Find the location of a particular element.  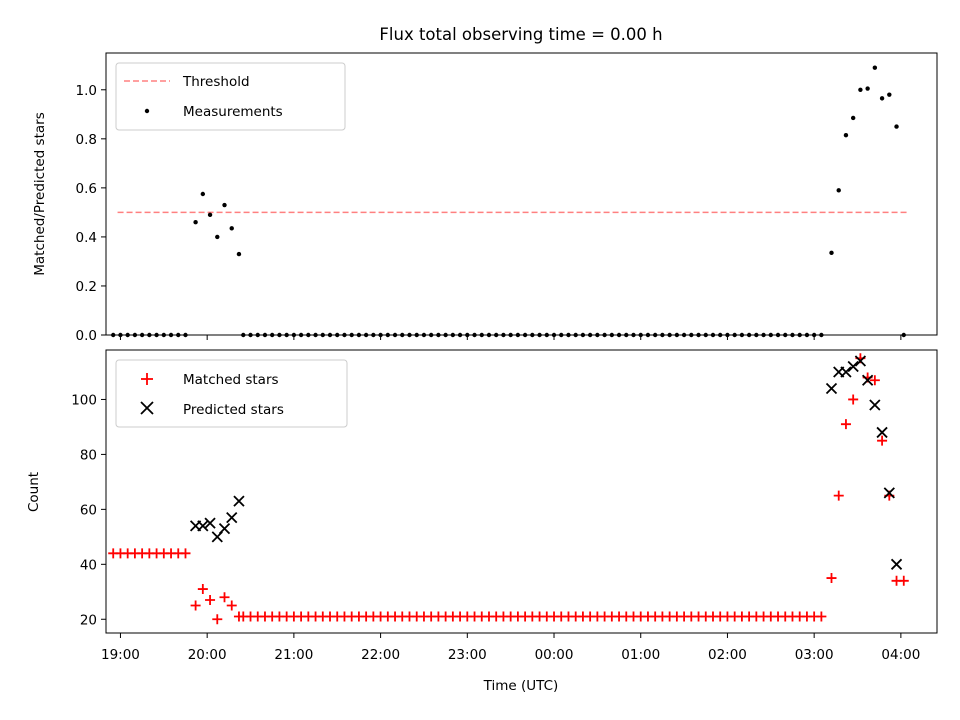

legend-measurements-marker is located at coordinates (147, 111).